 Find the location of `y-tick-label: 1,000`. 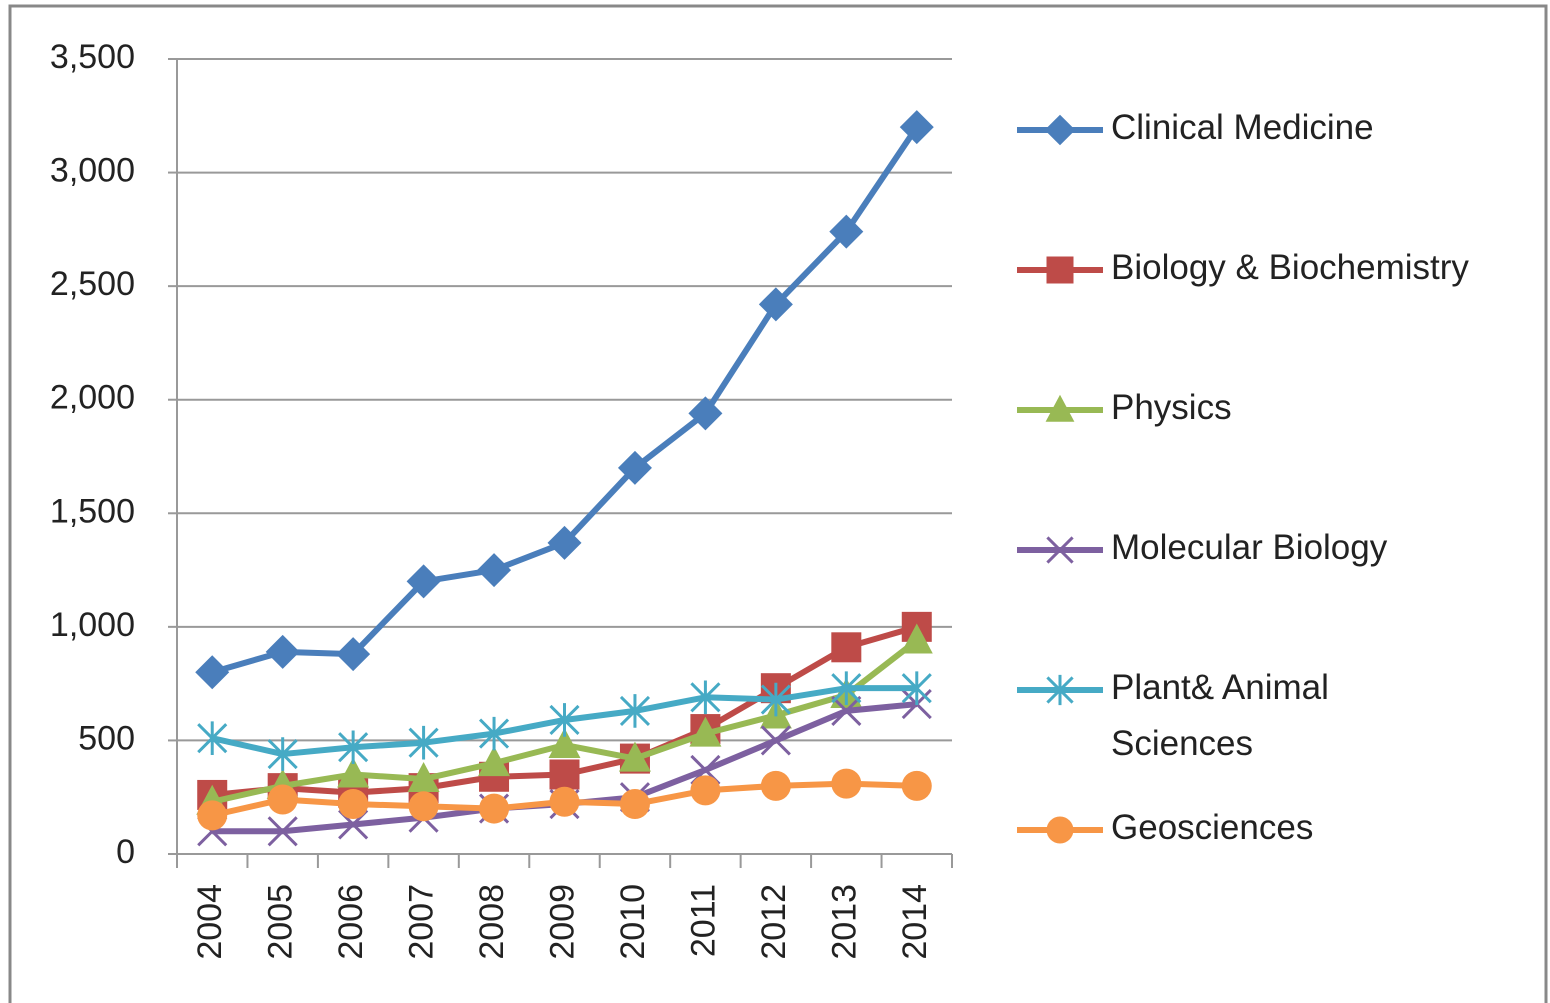

y-tick-label: 1,000 is located at coordinates (92, 625).